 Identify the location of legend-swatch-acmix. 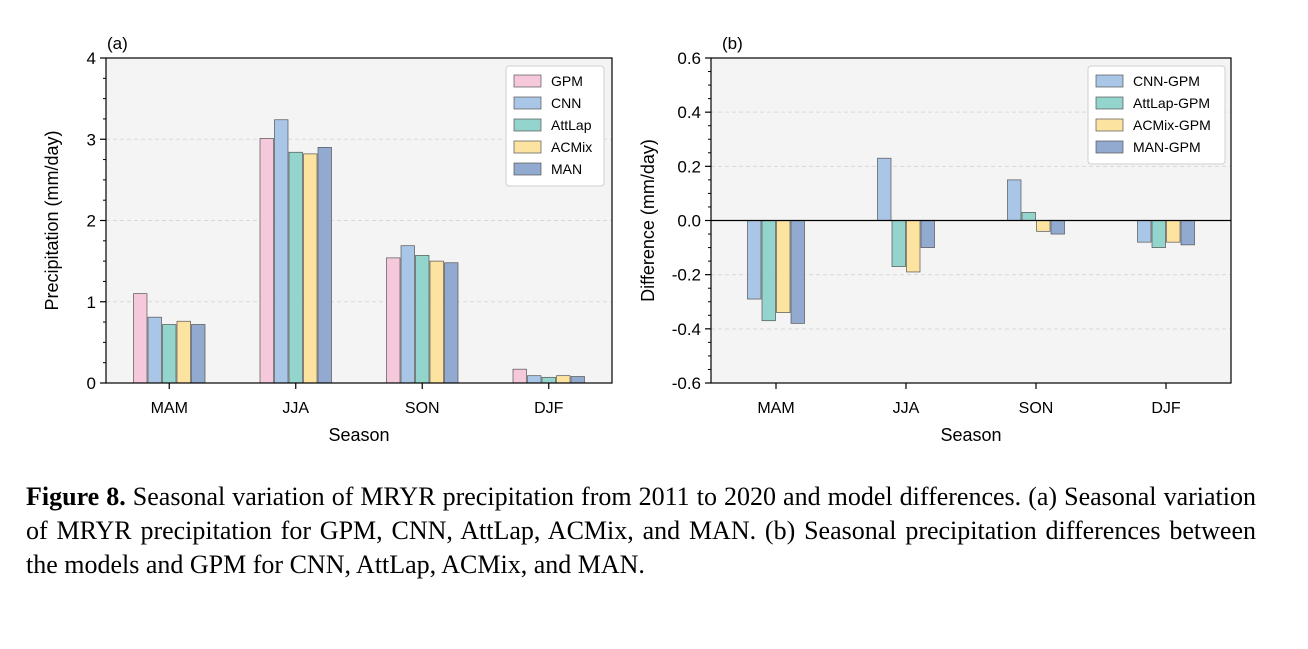
(527, 147).